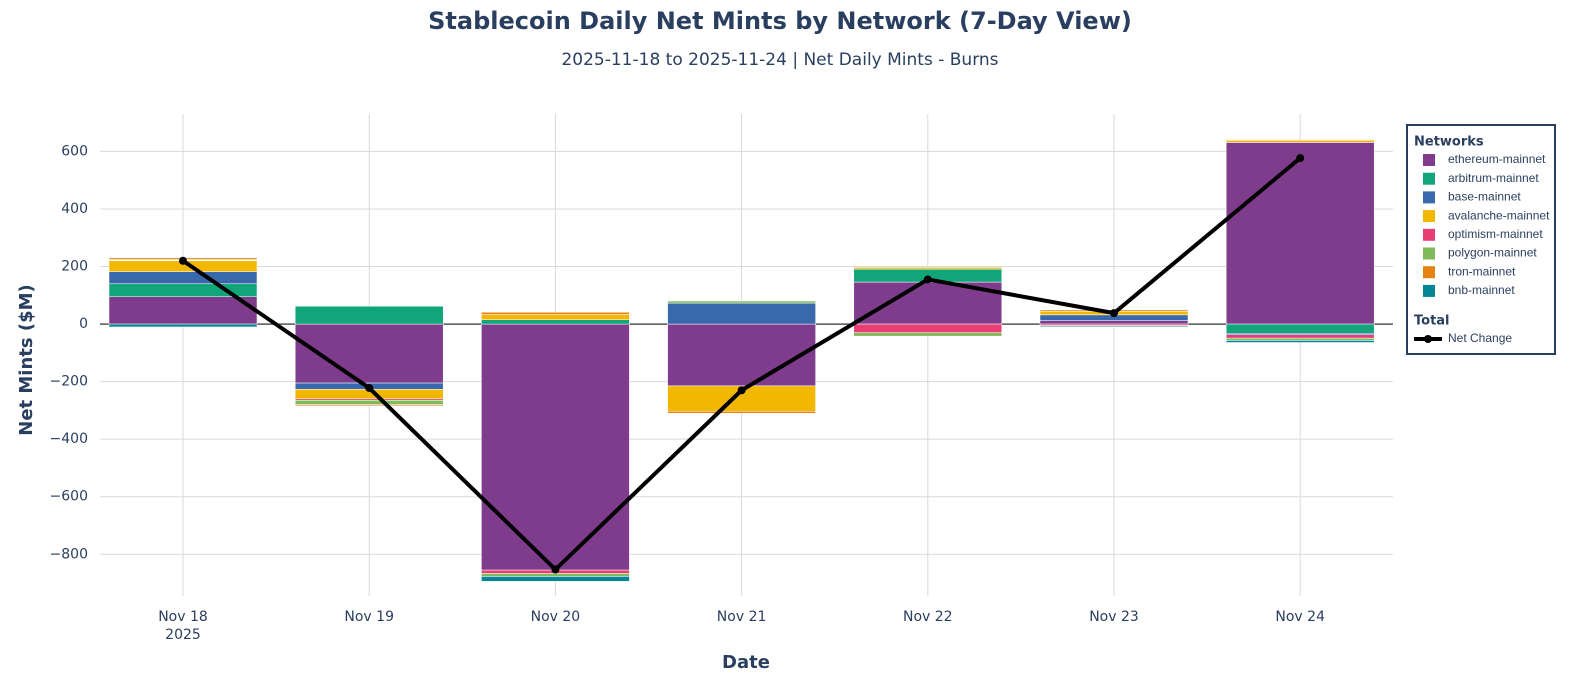 The width and height of the screenshot is (1592, 689). Describe the element at coordinates (556, 617) in the screenshot. I see `x-tick-label: Nov 20` at that location.